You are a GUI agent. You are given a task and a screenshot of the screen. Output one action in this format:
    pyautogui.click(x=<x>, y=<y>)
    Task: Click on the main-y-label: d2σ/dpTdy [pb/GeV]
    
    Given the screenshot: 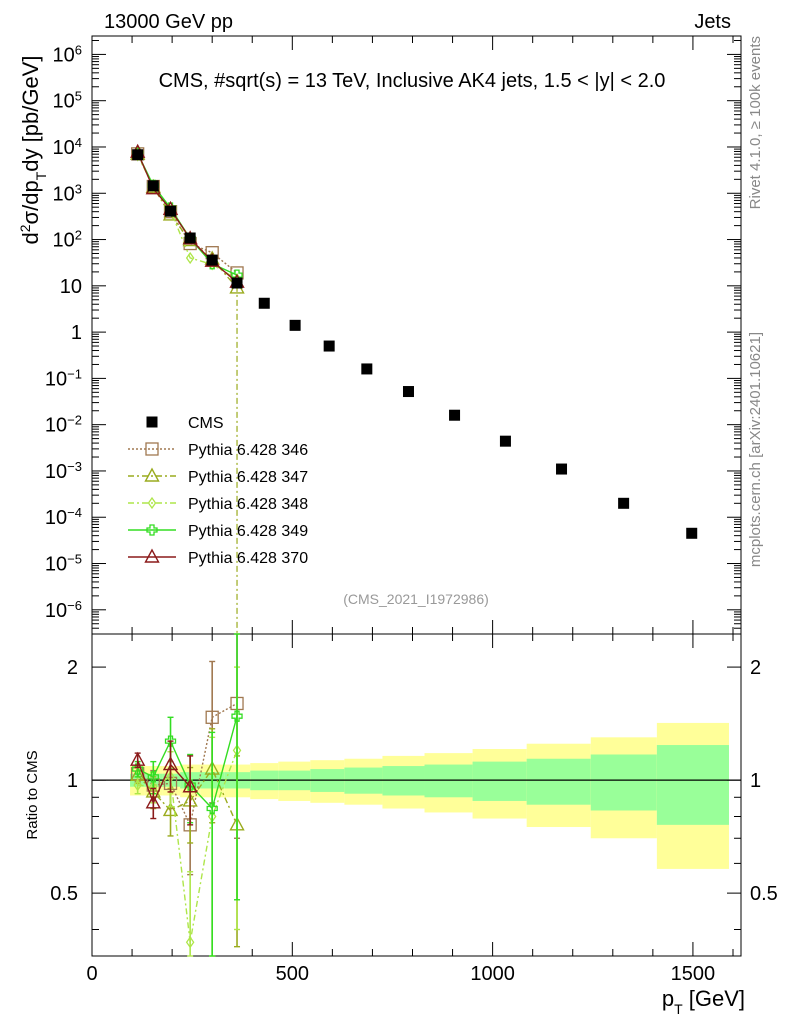 What is the action you would take?
    pyautogui.click(x=33, y=150)
    